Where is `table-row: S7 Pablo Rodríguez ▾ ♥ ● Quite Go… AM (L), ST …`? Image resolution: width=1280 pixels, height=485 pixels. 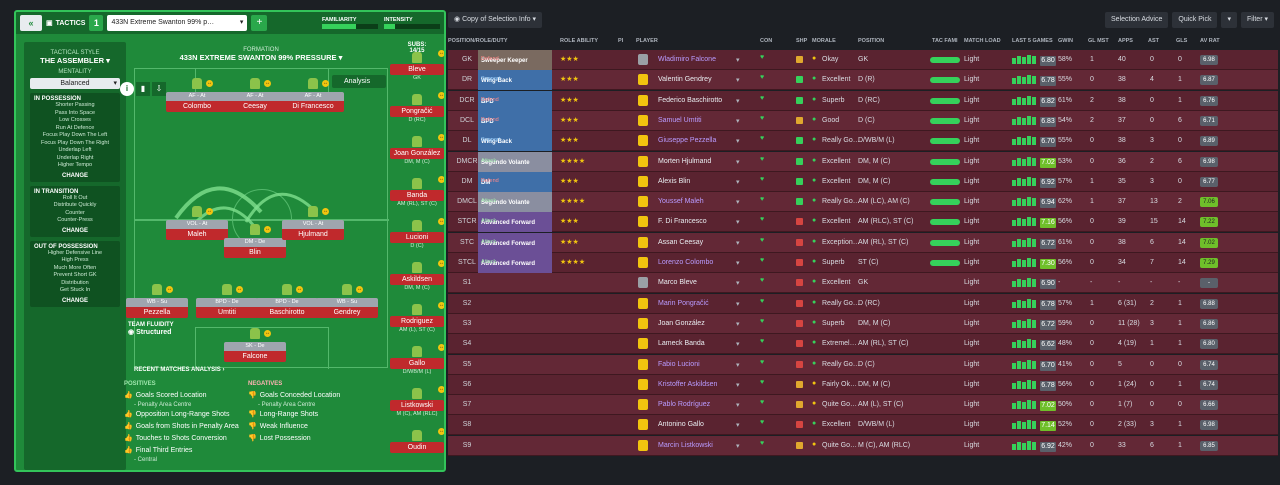
table-row: S7 Pablo Rodríguez ▾ ♥ ● Quite Go… AM (L), ST … is located at coordinates (863, 405).